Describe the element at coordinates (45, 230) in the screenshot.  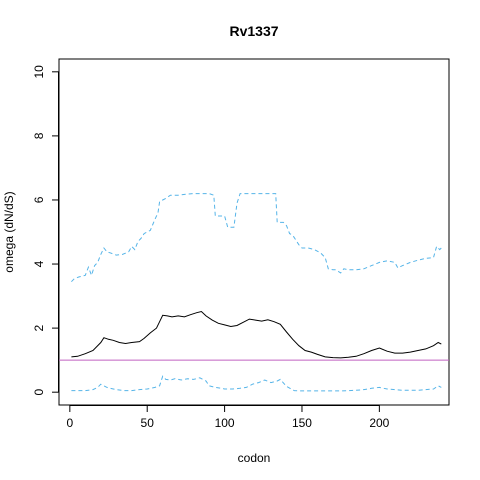
I see `y-axis: 0 2 4 6 8 10` at that location.